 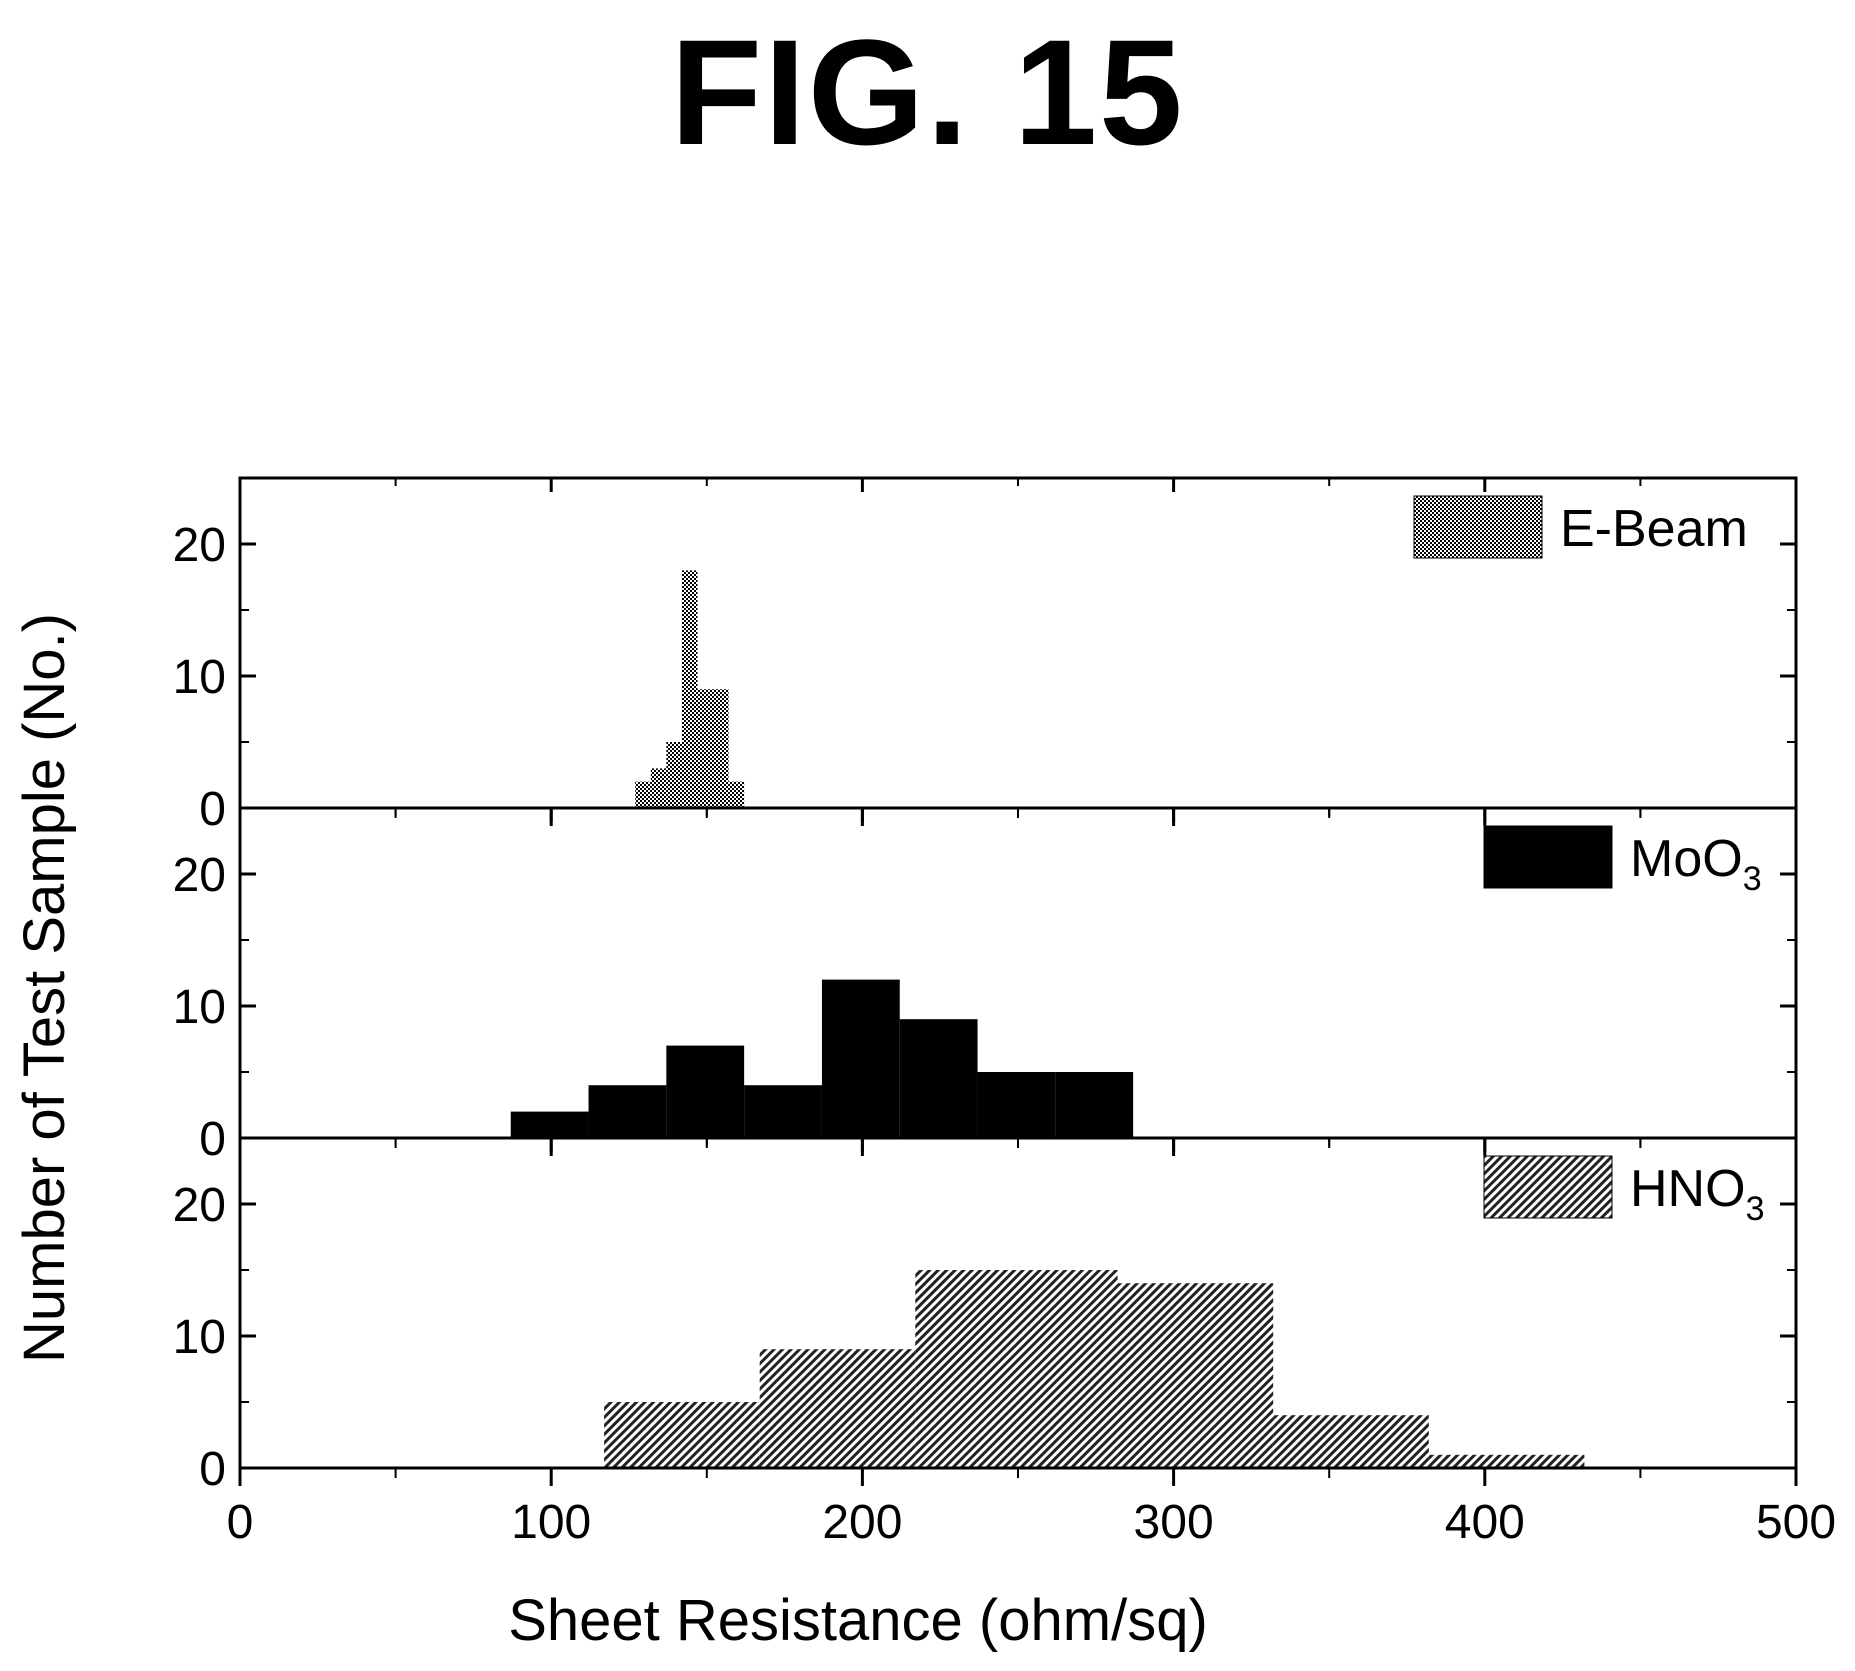 I want to click on figure-title: FIG. 15, so click(x=927, y=92).